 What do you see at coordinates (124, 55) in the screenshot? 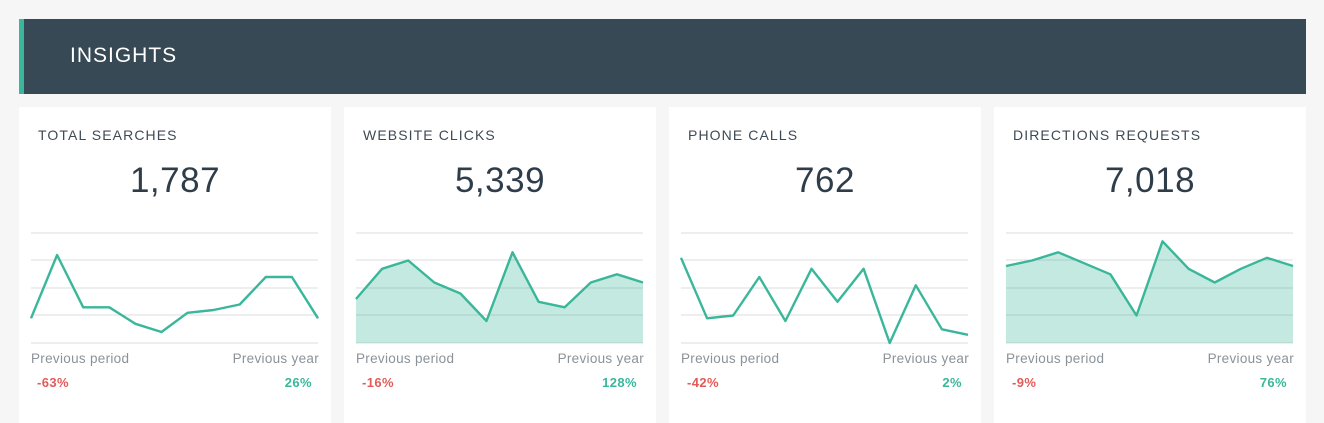
I see `header-title: INSIGHTS` at bounding box center [124, 55].